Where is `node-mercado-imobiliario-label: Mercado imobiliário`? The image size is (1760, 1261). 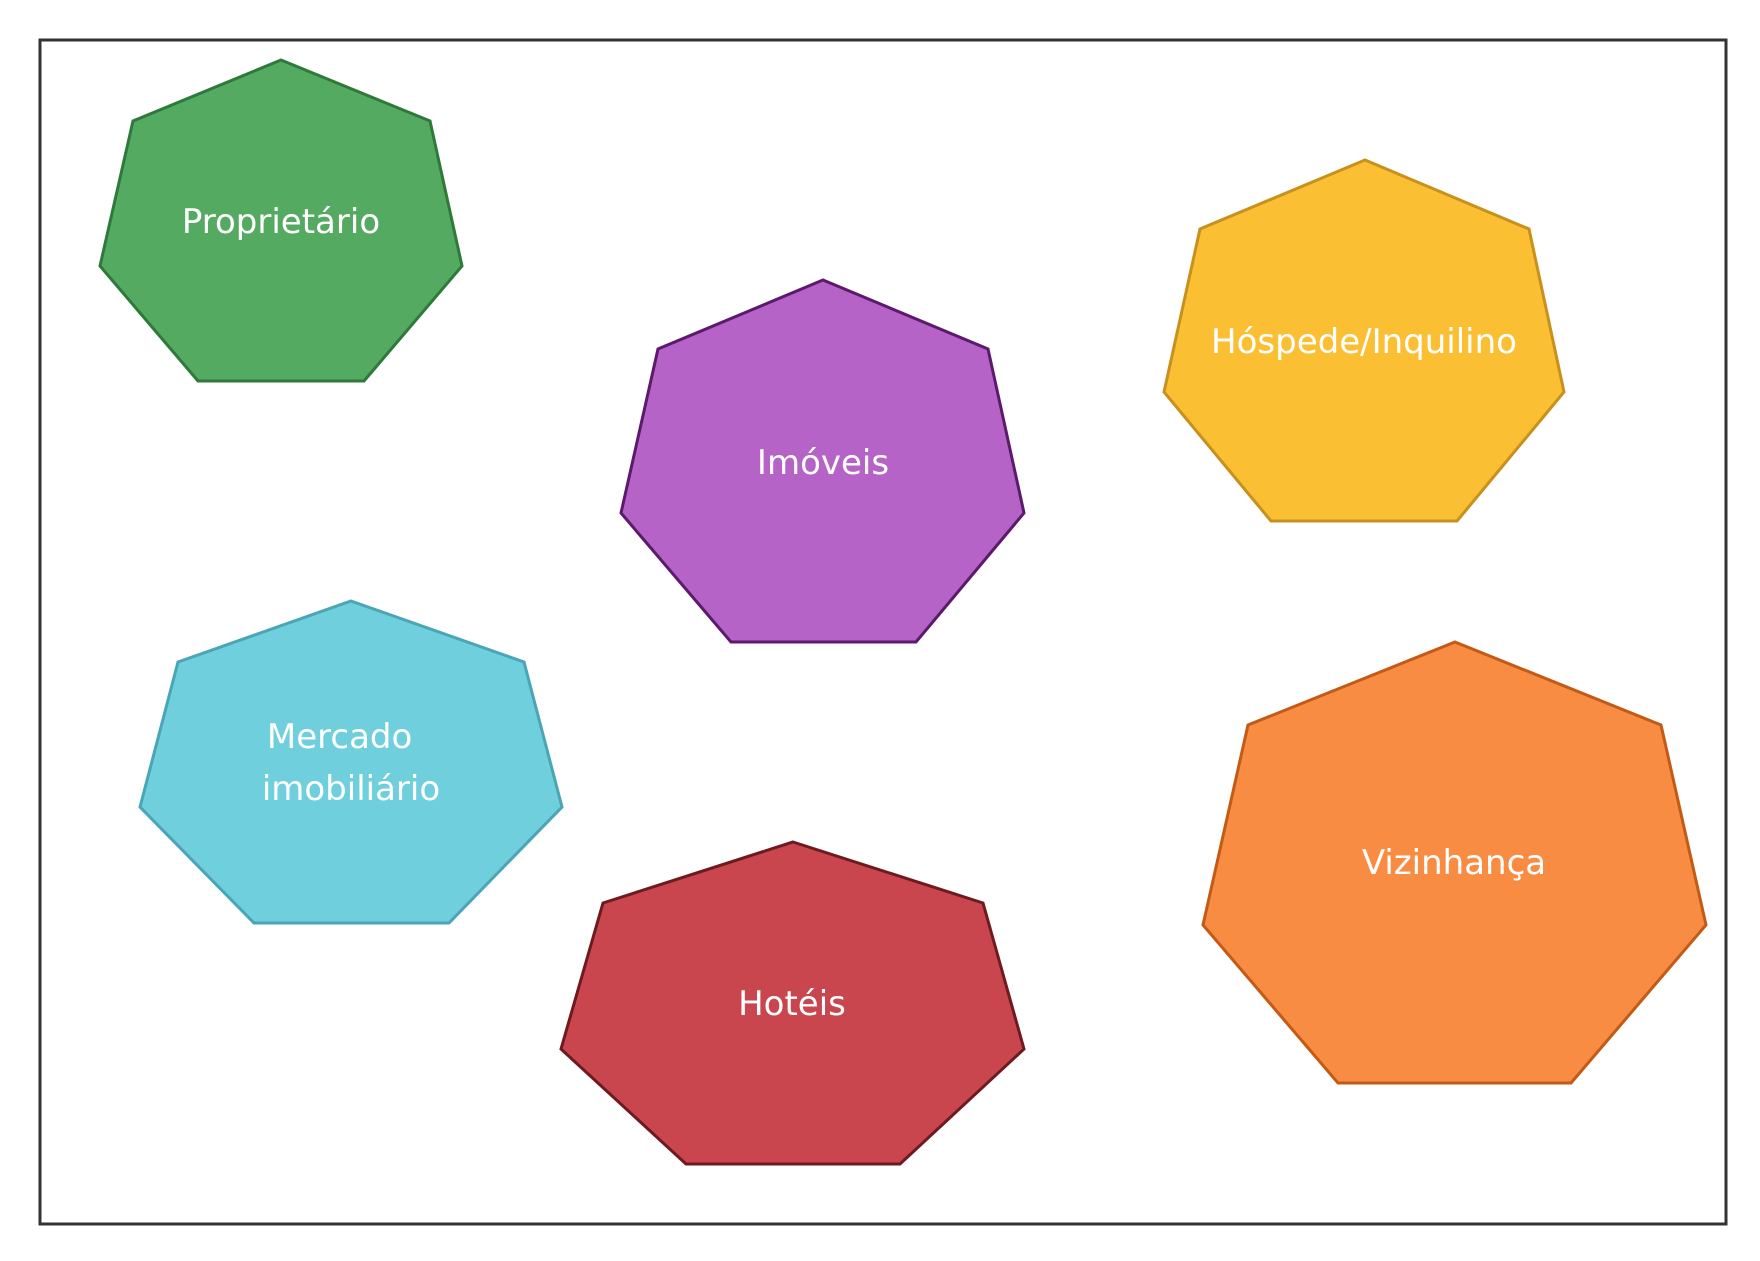 node-mercado-imobiliario-label: Mercado imobiliário is located at coordinates (351, 763).